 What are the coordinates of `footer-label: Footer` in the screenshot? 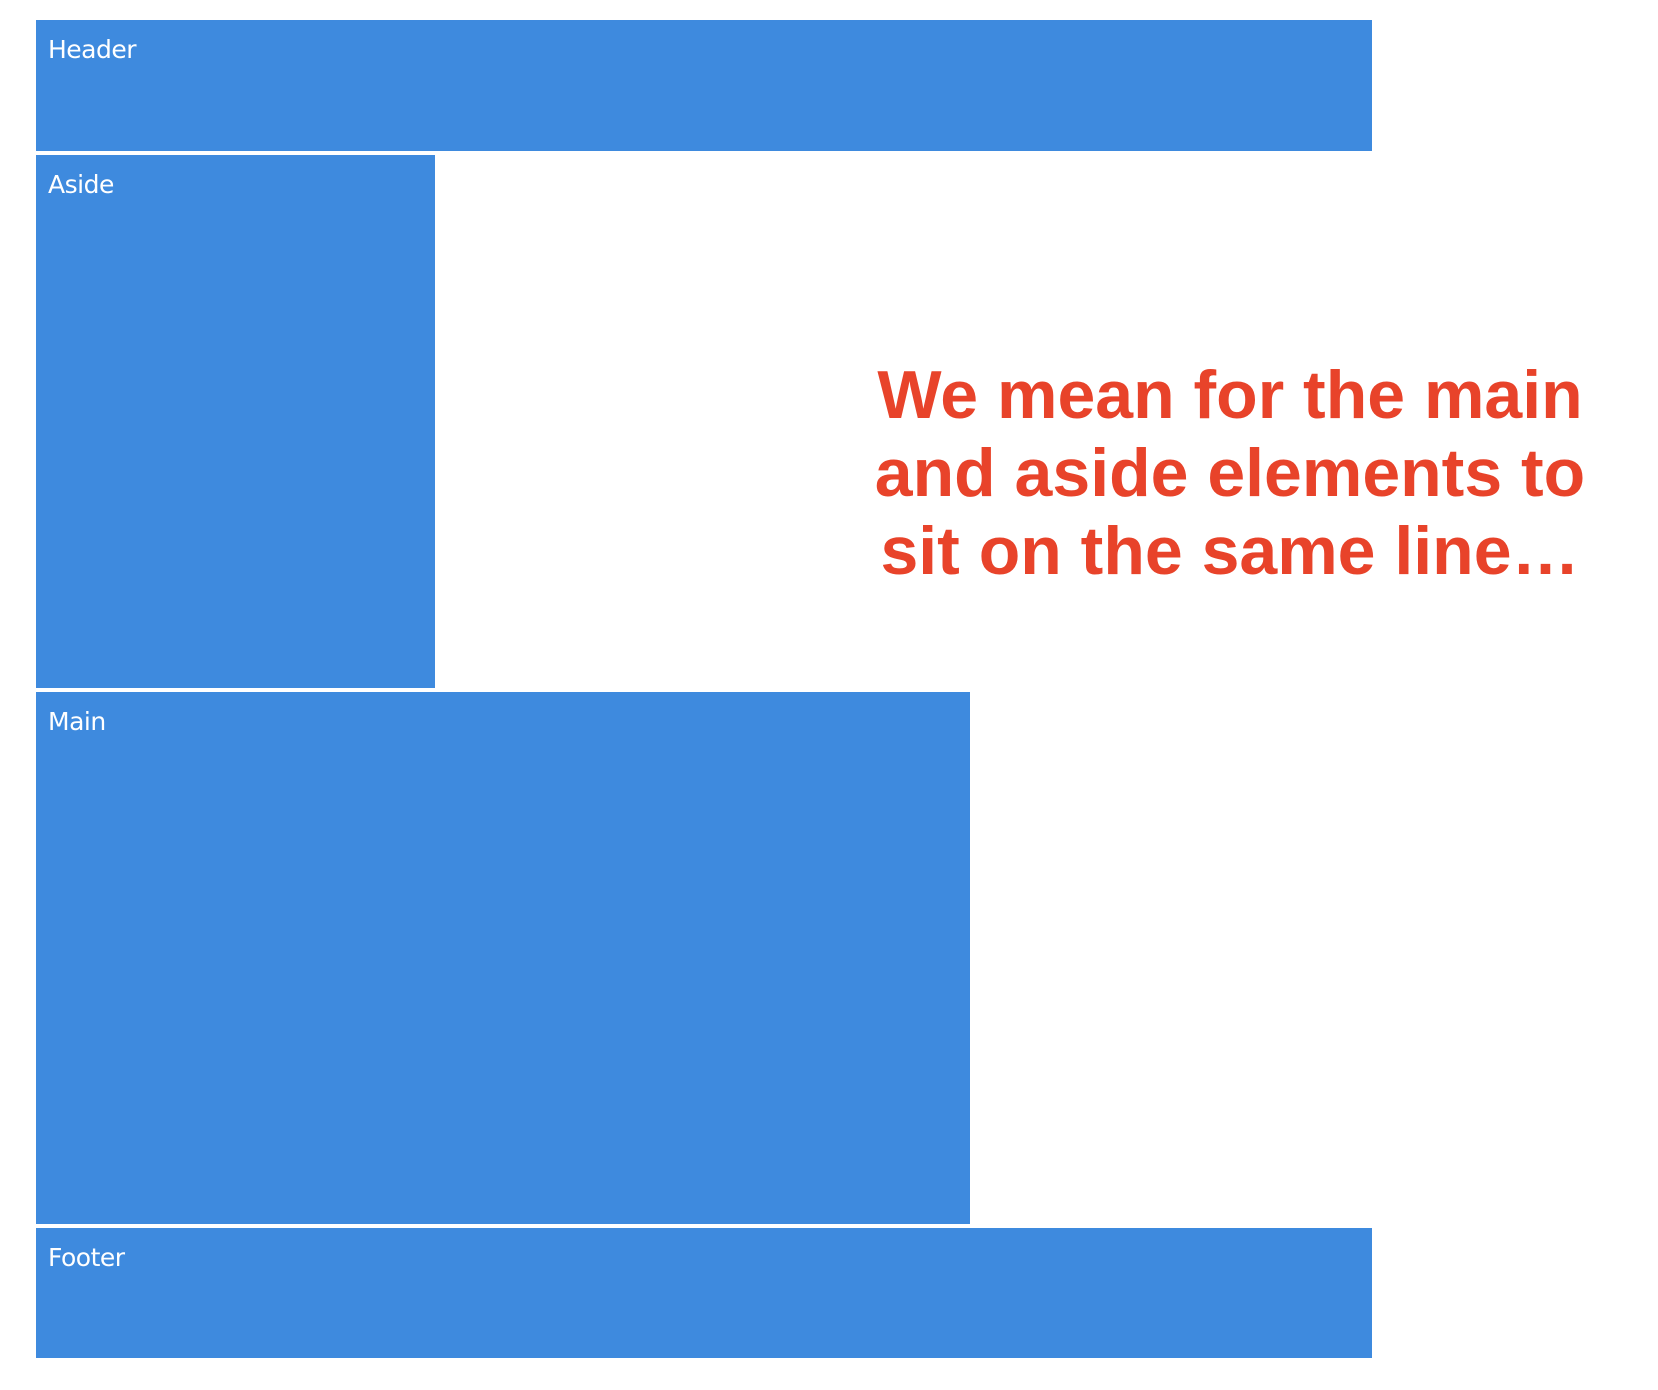 It's located at (86, 1257).